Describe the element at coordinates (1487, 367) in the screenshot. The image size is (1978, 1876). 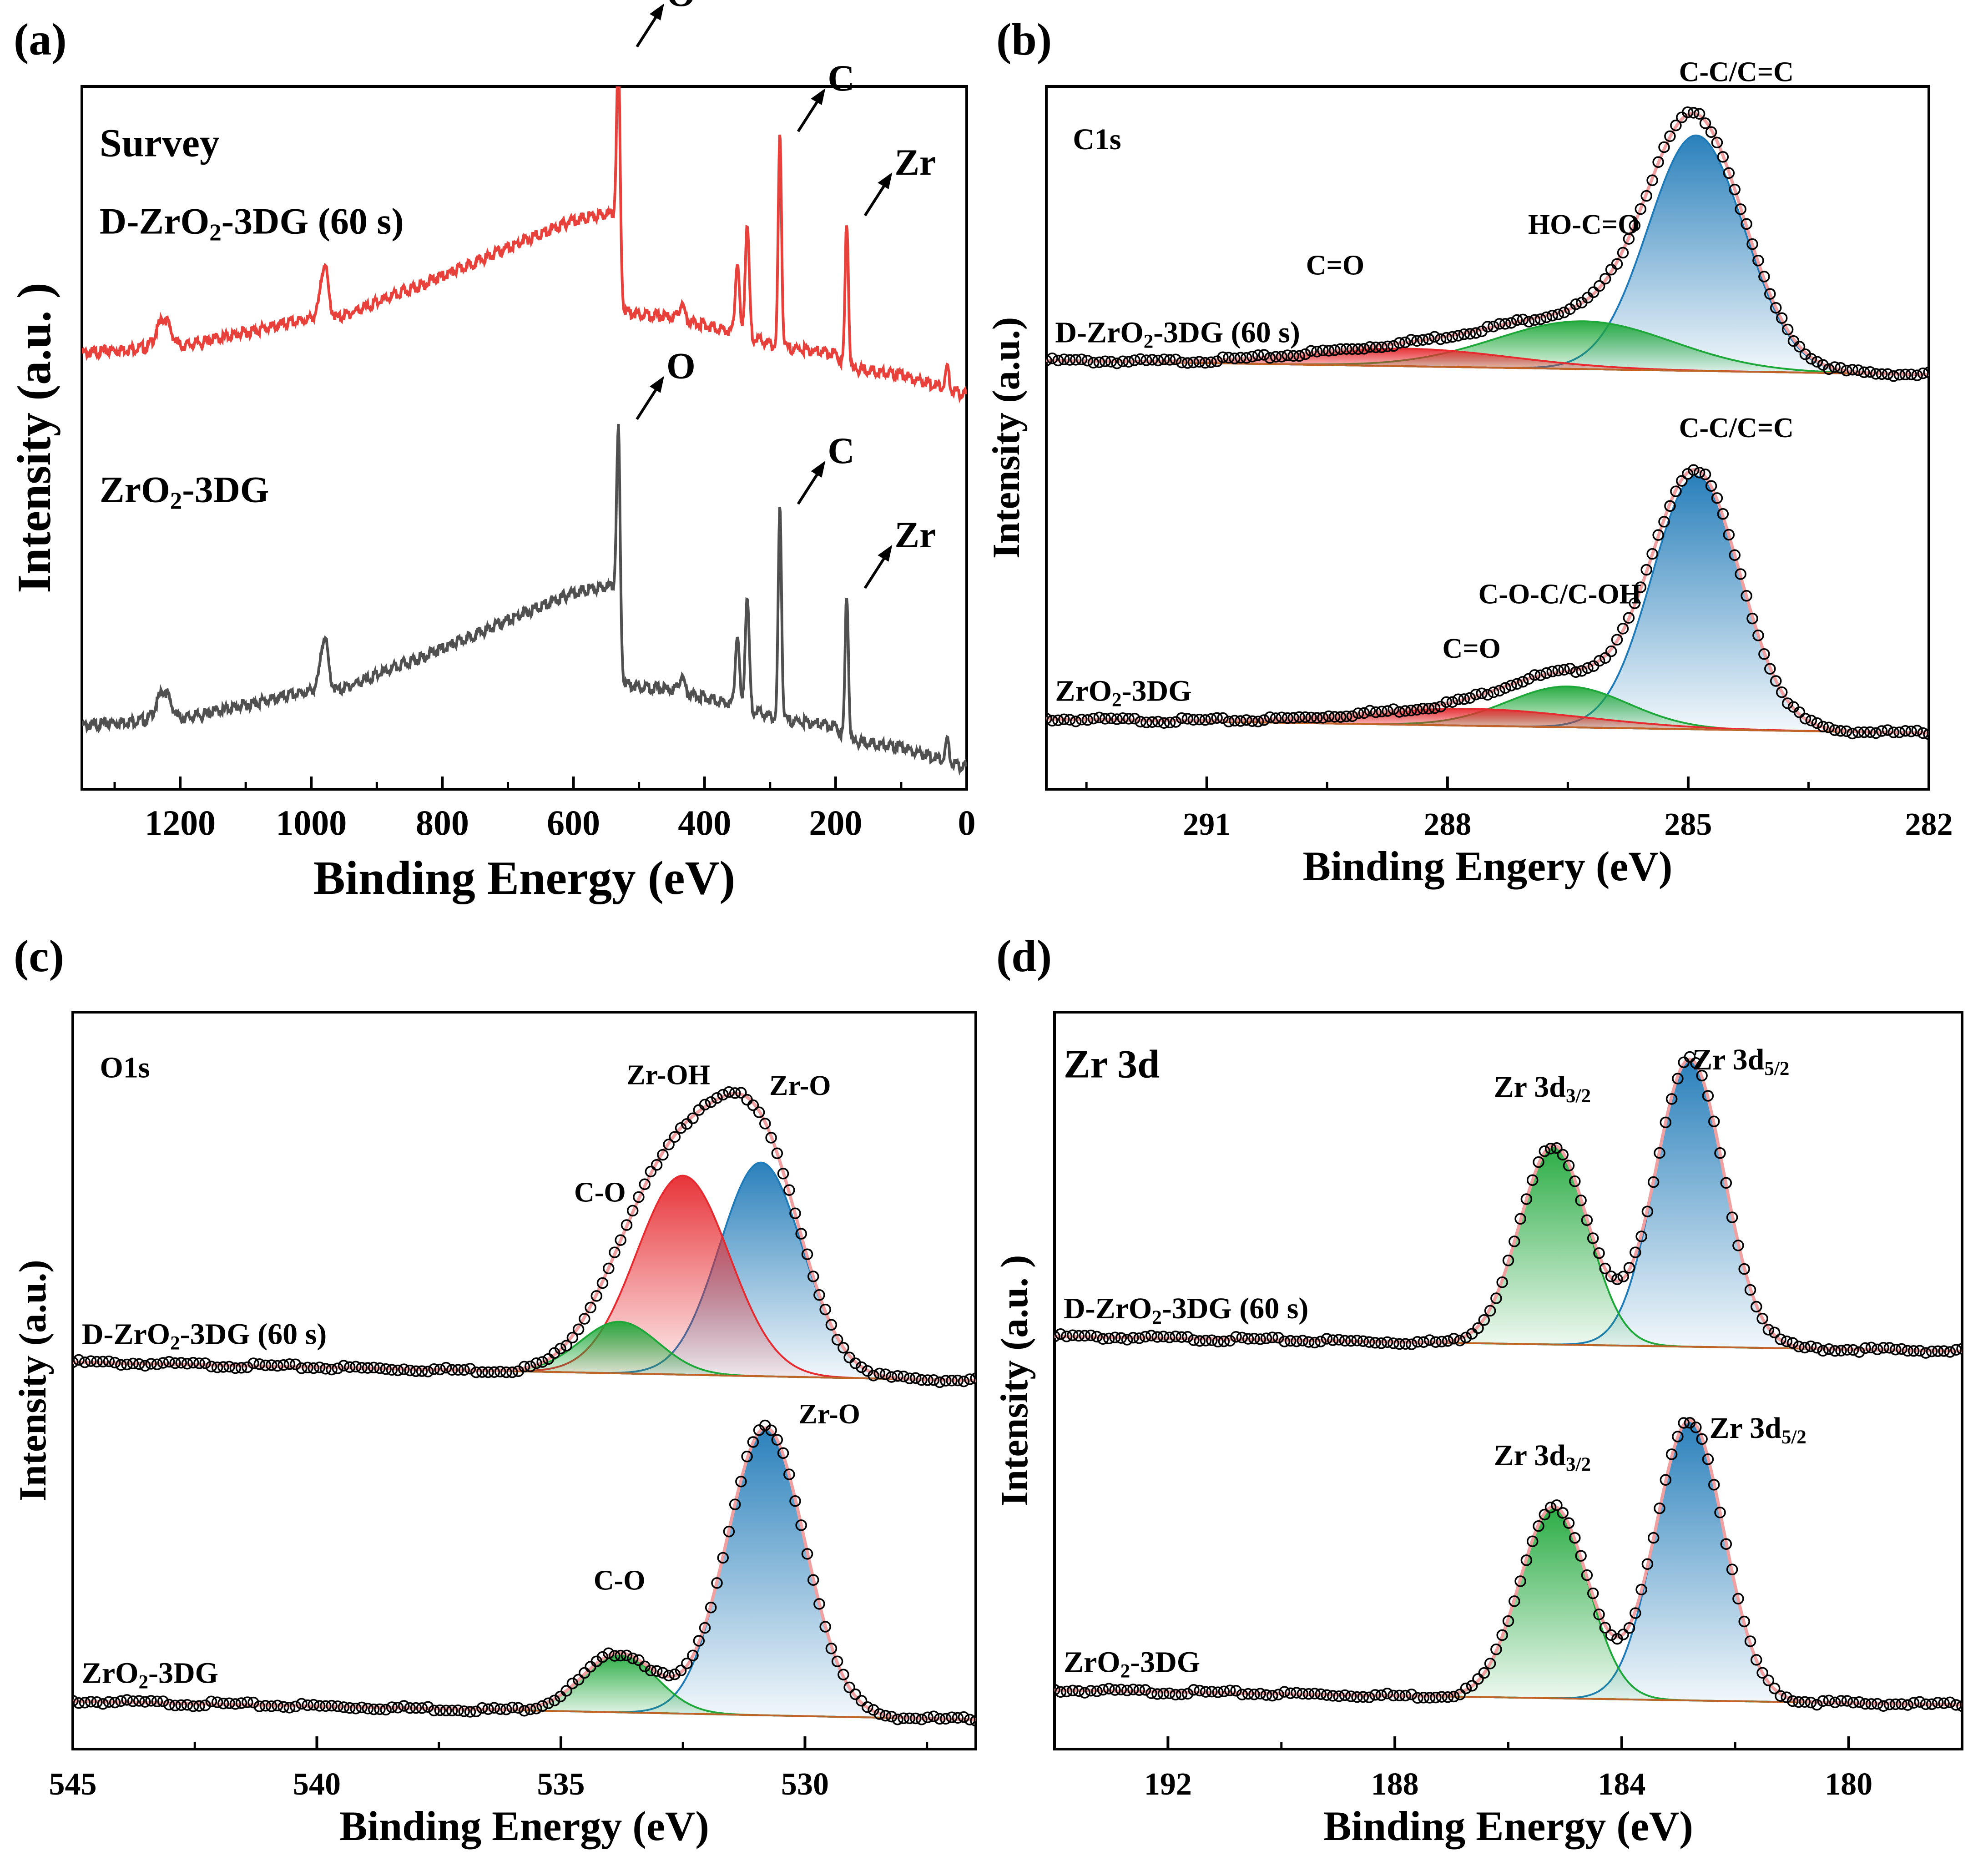
I see `background-line` at that location.